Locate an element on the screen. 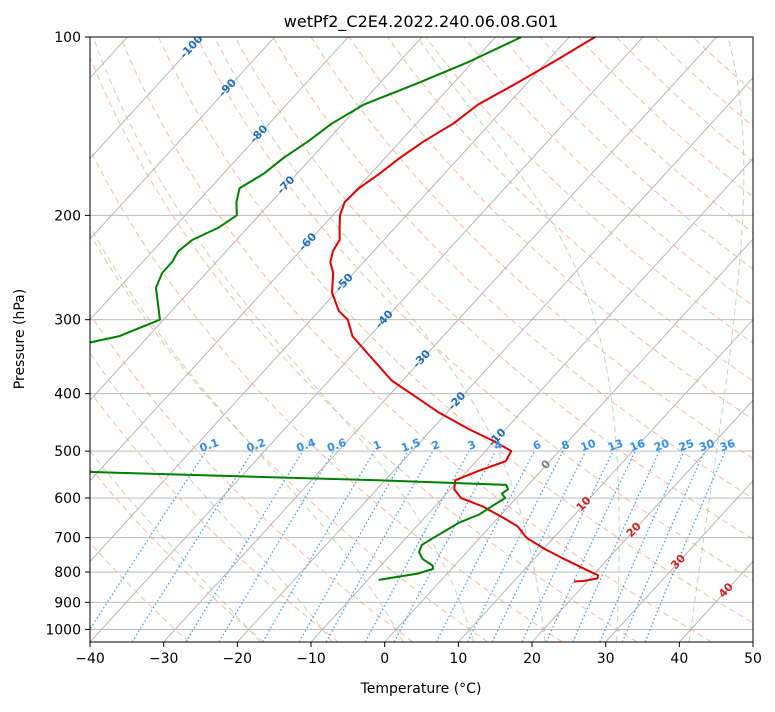 The image size is (775, 712). x-tick-label: 30 is located at coordinates (606, 659).